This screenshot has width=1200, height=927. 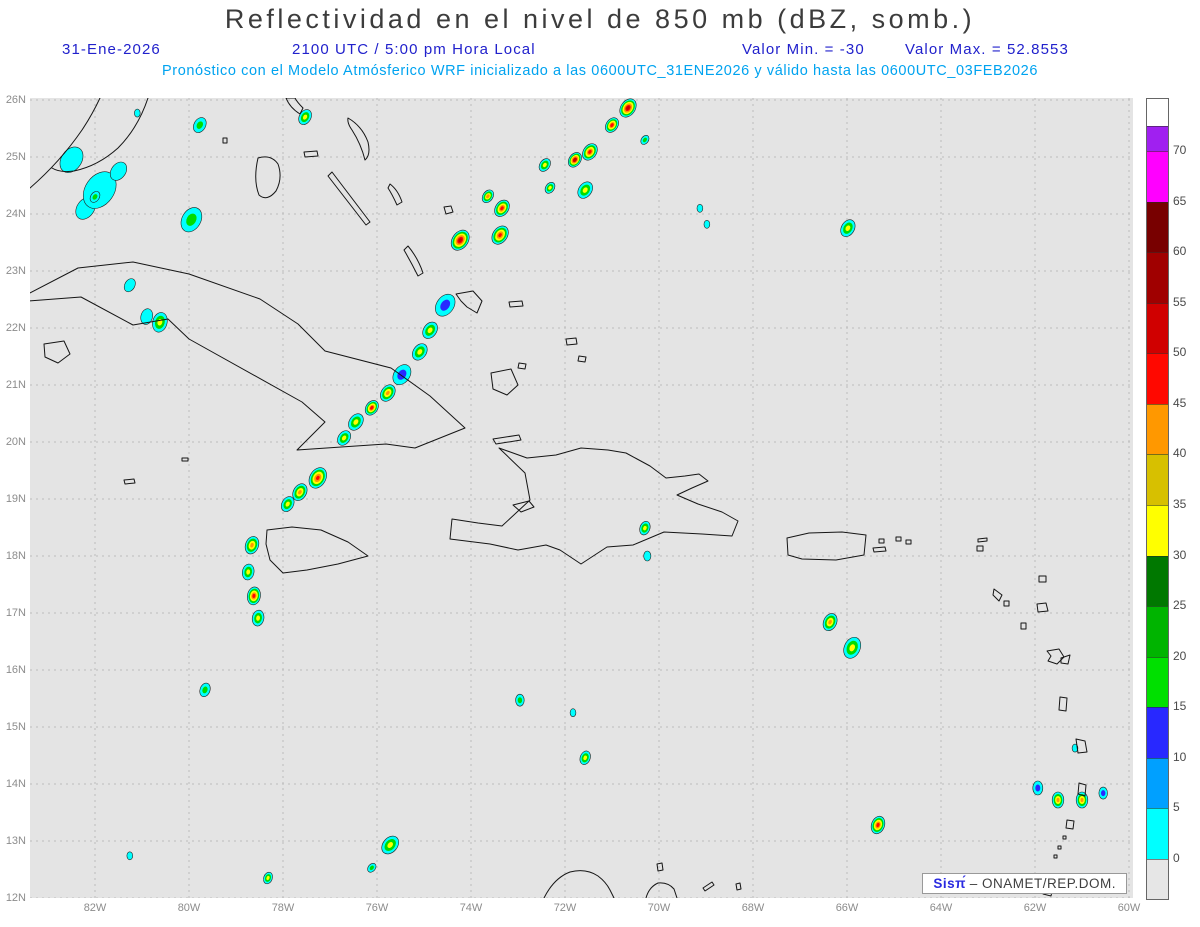 What do you see at coordinates (1180, 150) in the screenshot?
I see `colorbar-tick-label: 70` at bounding box center [1180, 150].